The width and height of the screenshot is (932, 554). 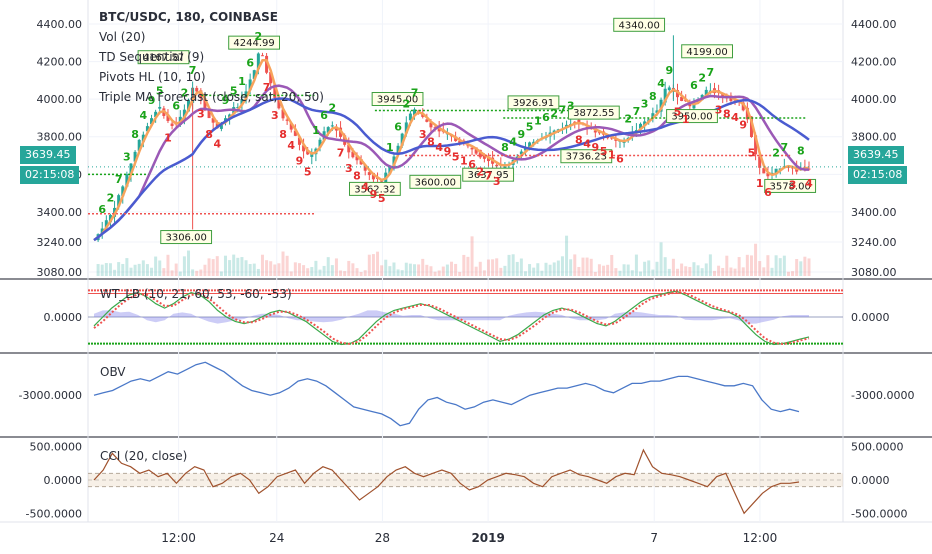 What do you see at coordinates (546, 117) in the screenshot?
I see `td-count-digit: 6` at bounding box center [546, 117].